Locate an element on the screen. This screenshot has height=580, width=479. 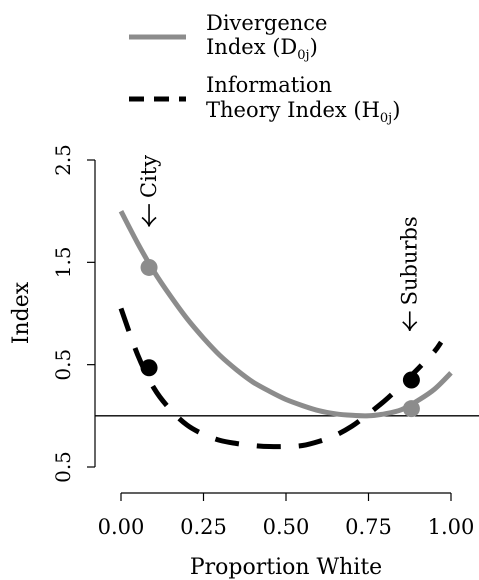
x-tick-label-4: 1.00 is located at coordinates (451, 527).